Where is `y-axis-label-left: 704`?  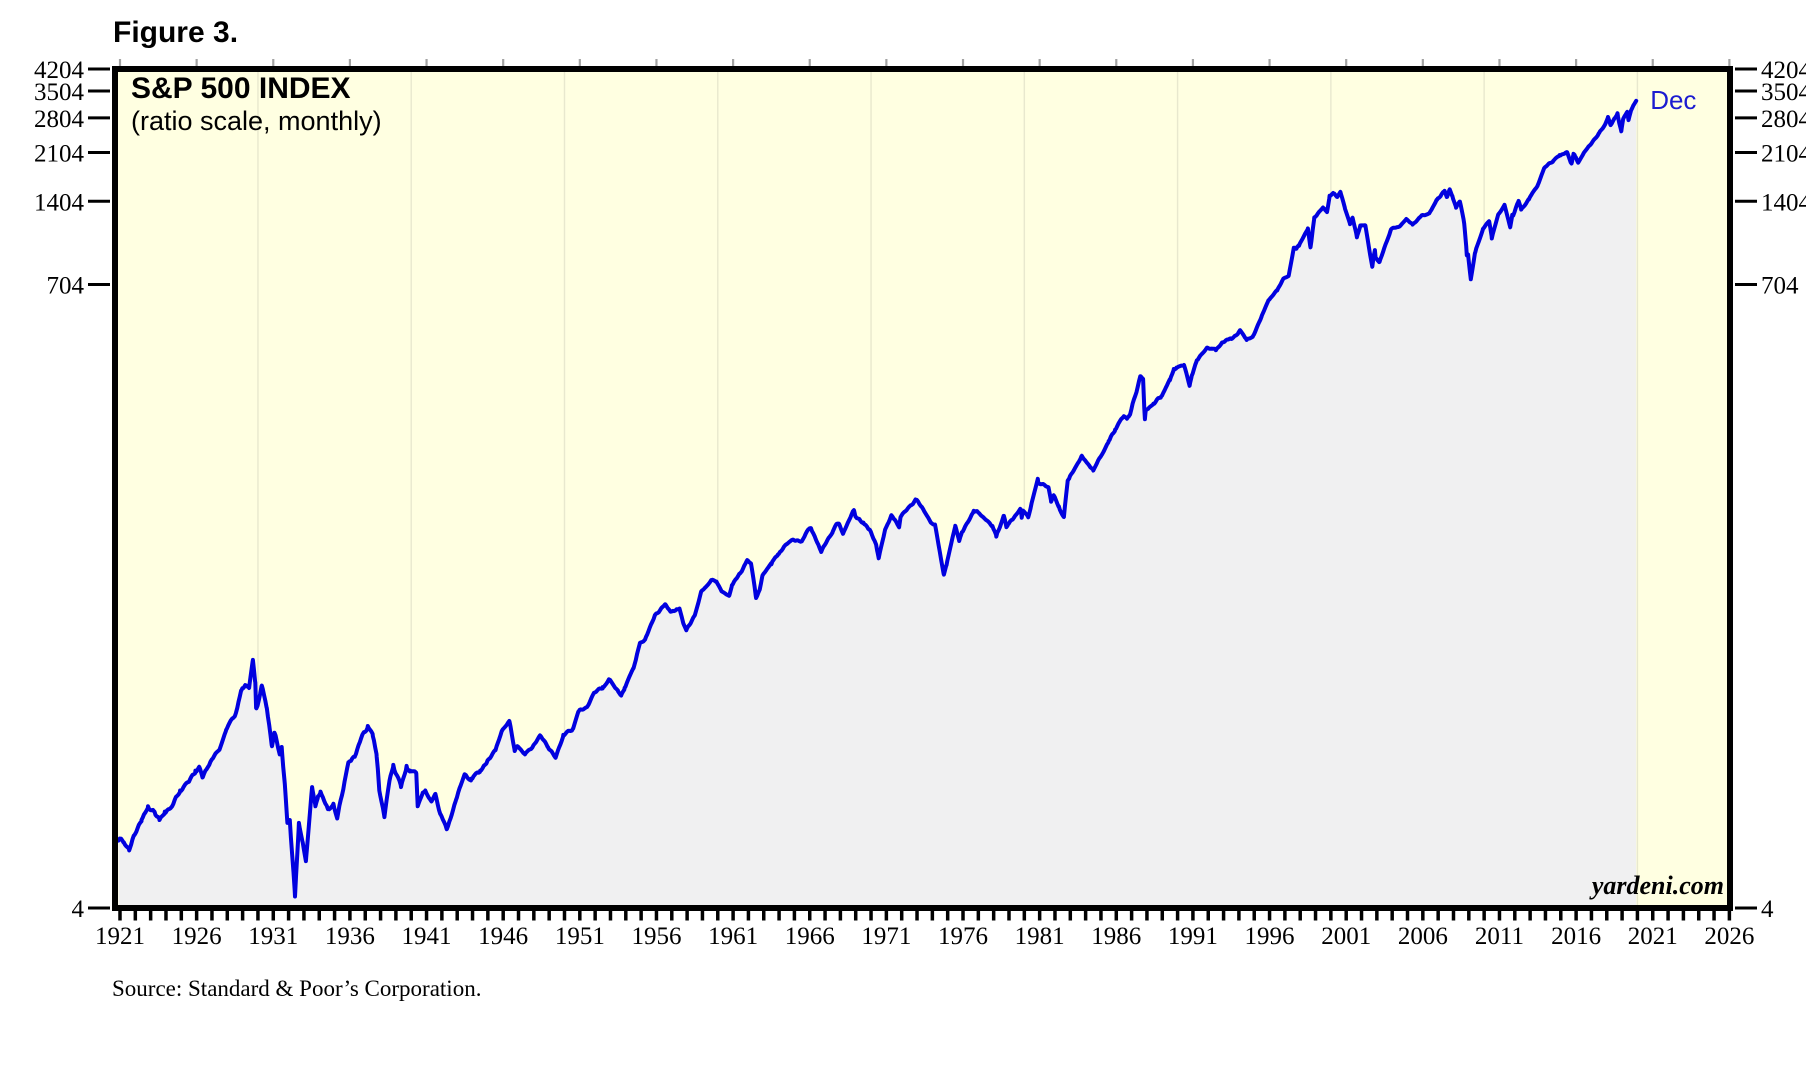 y-axis-label-left: 704 is located at coordinates (66, 285).